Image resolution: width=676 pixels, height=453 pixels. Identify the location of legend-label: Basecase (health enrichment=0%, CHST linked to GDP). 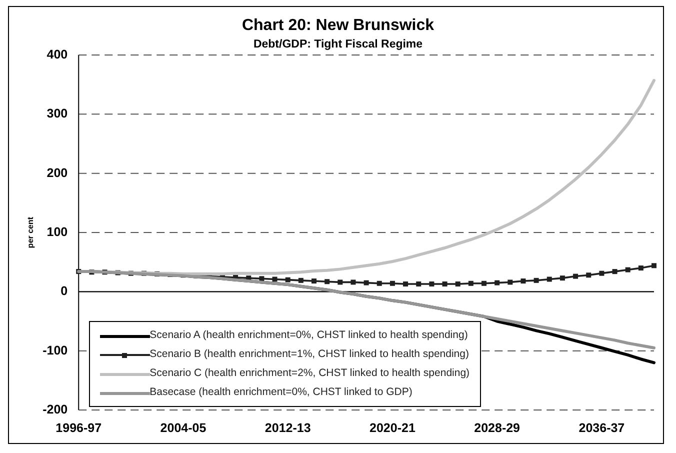
(282, 392).